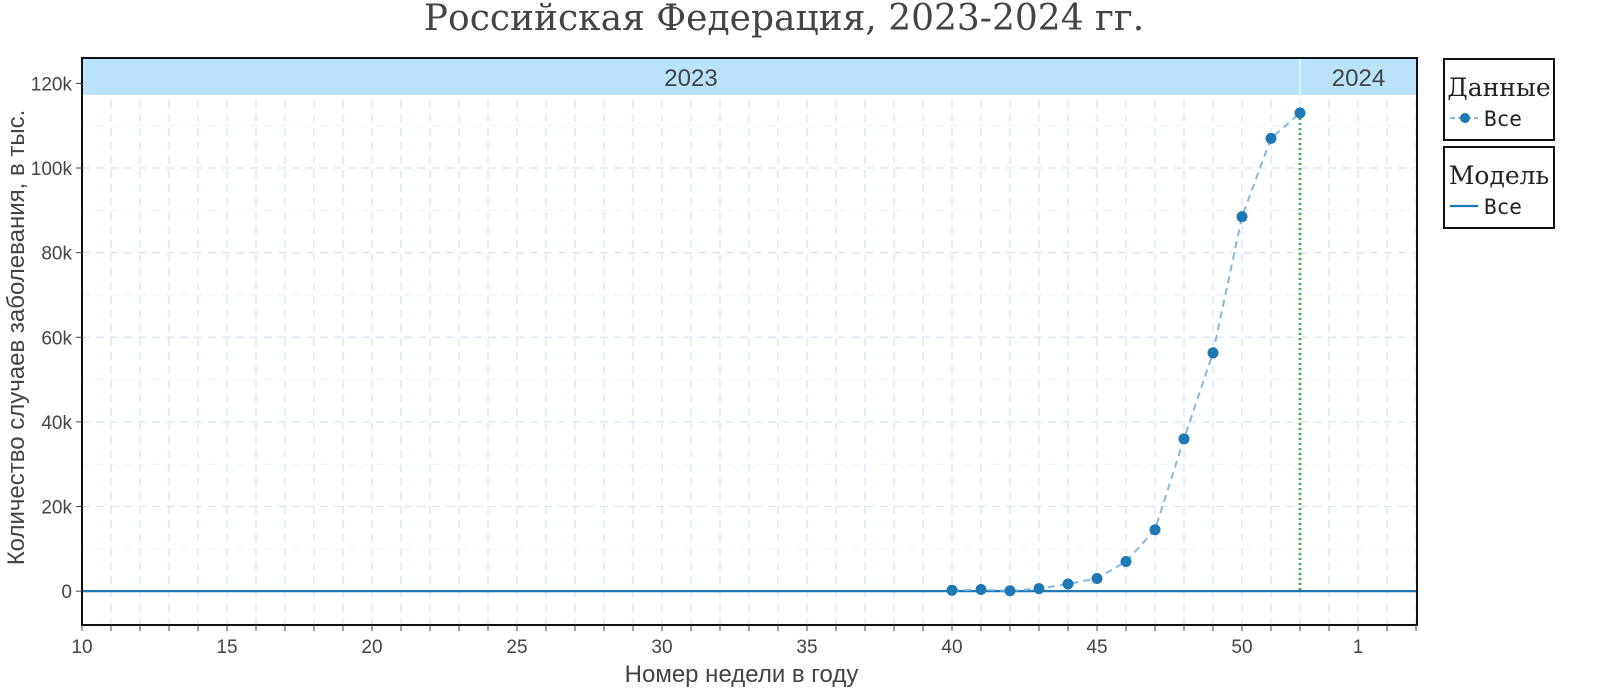 This screenshot has height=700, width=1598. What do you see at coordinates (56, 254) in the screenshot?
I see `y-tick-label: 80k` at bounding box center [56, 254].